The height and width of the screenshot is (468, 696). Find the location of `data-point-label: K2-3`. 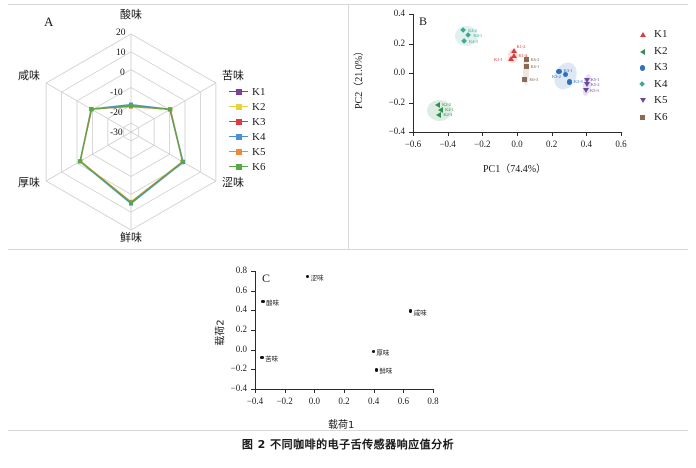

data-point-label: K2-3 is located at coordinates (447, 115).